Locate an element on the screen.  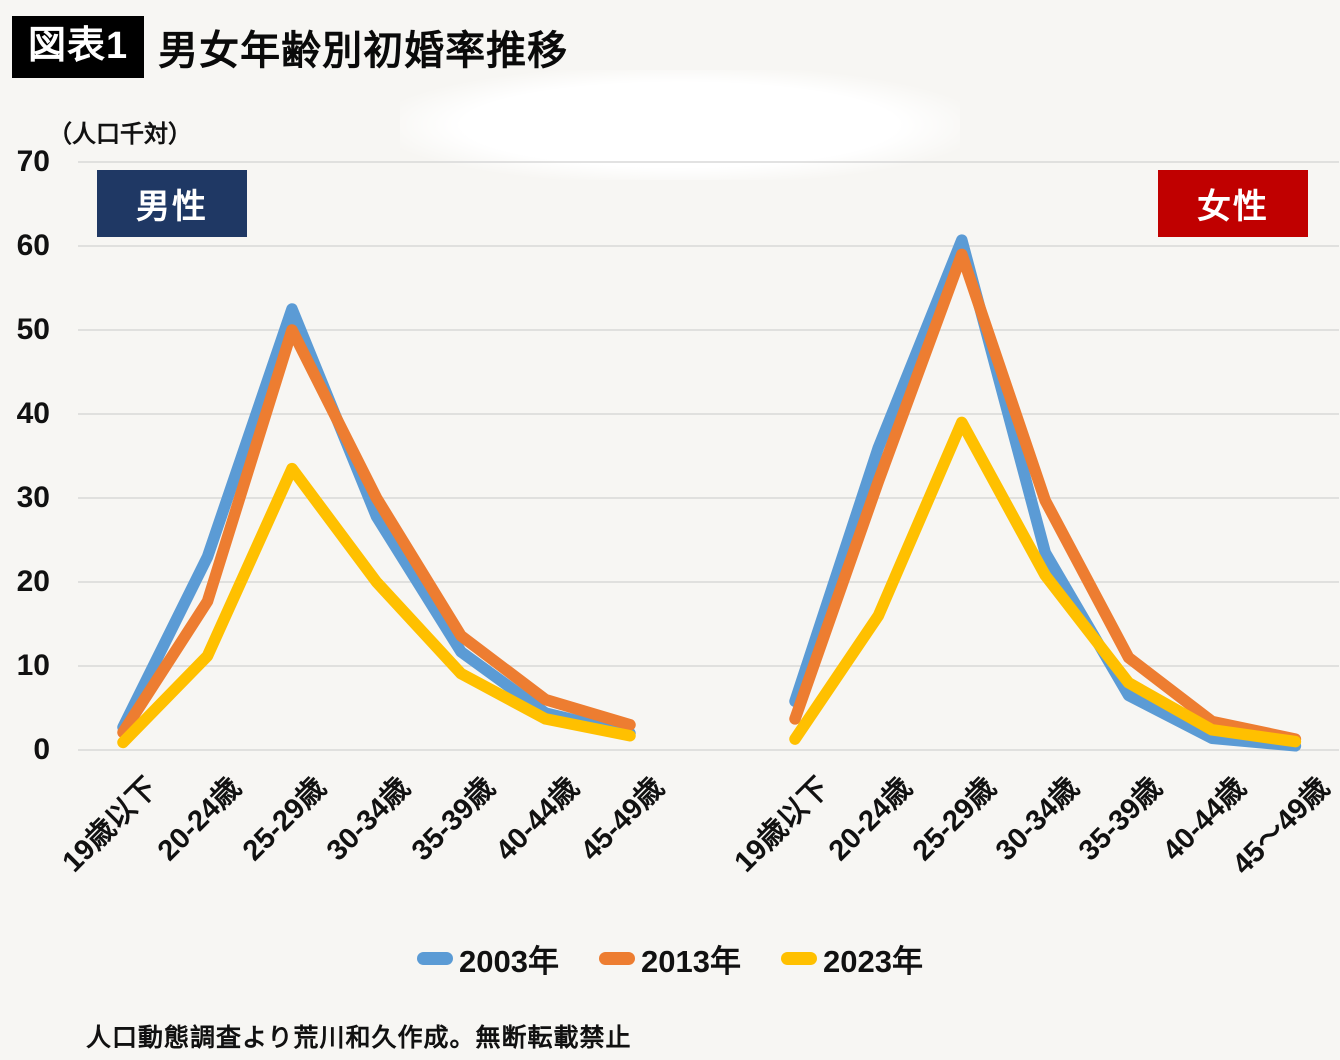
series-line-女性-2023年 is located at coordinates (1045, 582).